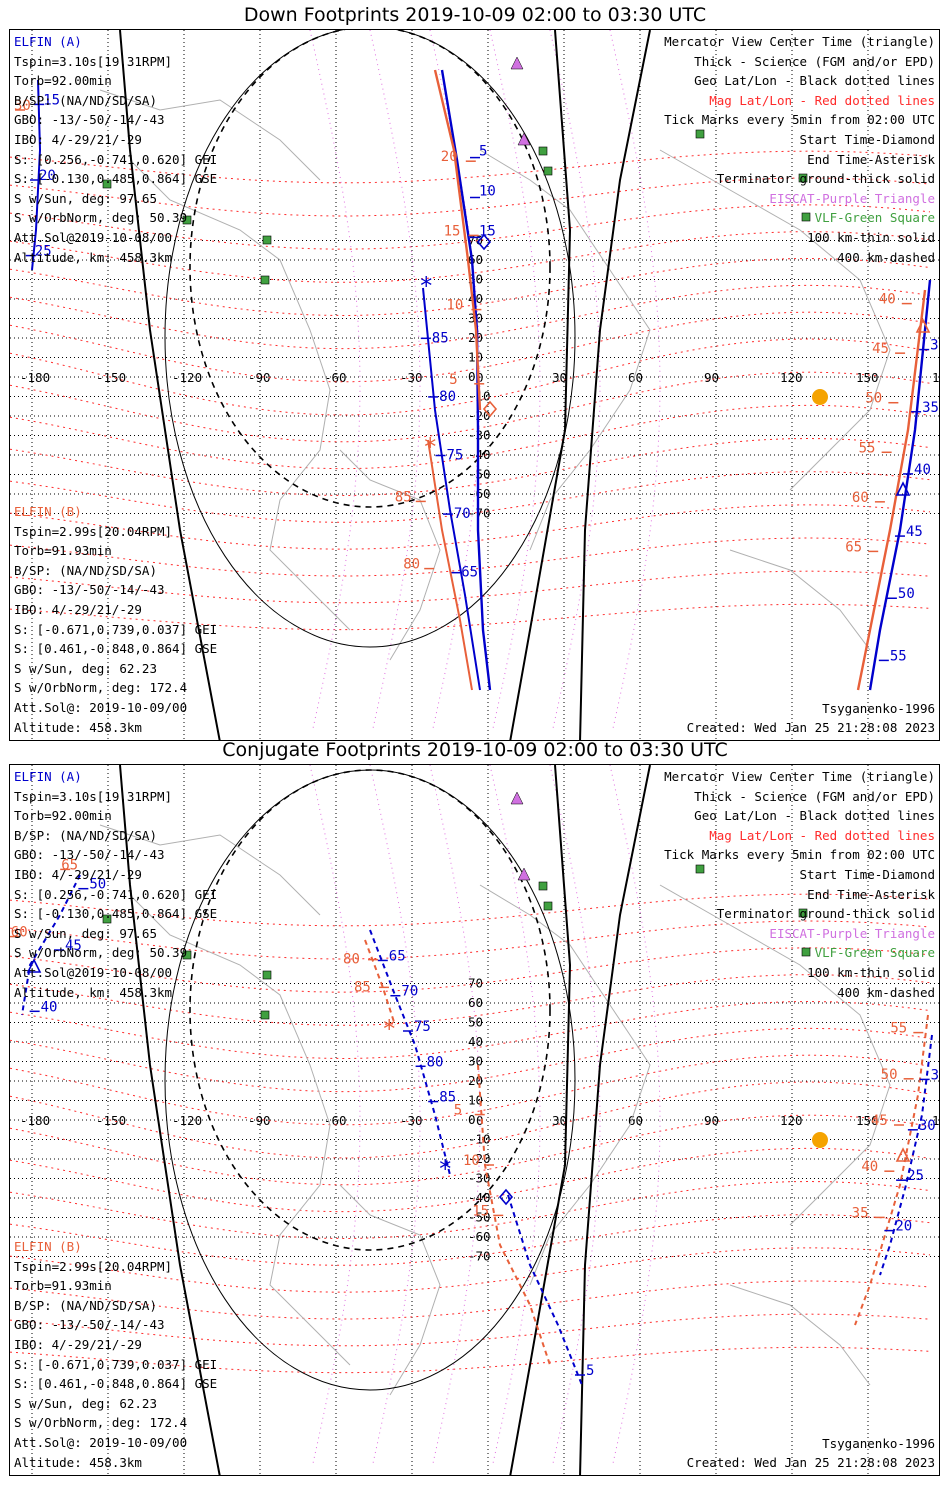 The width and height of the screenshot is (950, 1500). Describe the element at coordinates (484, 242) in the screenshot. I see `start-diamond-icon` at that location.